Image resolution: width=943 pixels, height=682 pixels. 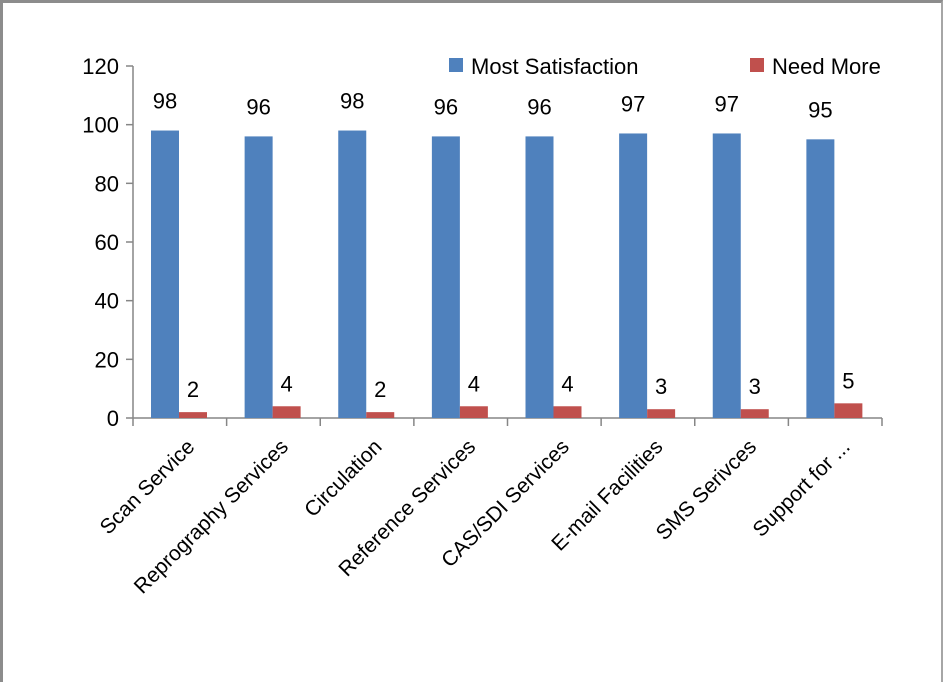 I want to click on y-tick-label: 20, so click(x=107, y=359).